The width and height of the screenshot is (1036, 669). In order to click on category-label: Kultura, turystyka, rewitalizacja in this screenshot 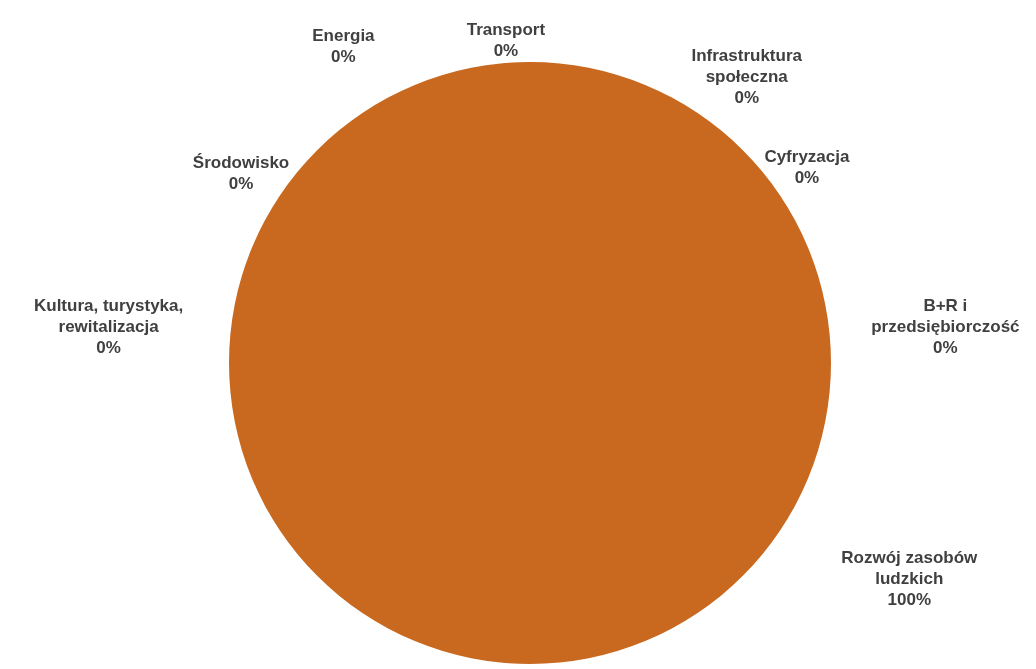, I will do `click(108, 315)`.